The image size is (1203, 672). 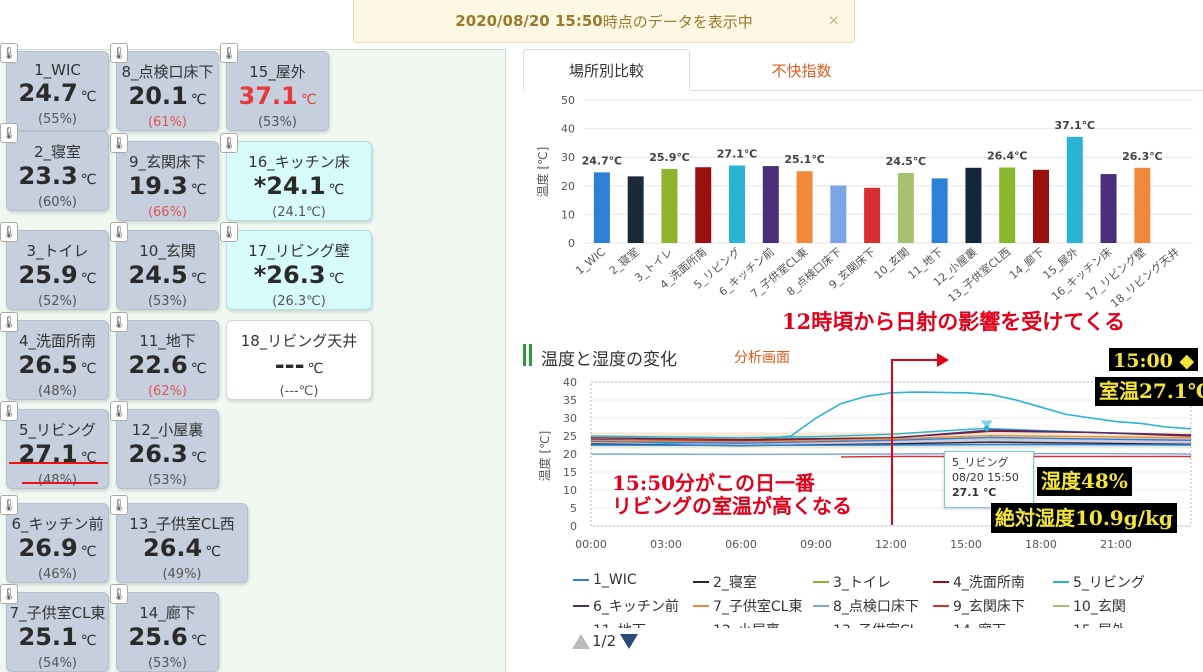 What do you see at coordinates (979, 582) in the screenshot?
I see `legend-item: 4_洗面所南` at bounding box center [979, 582].